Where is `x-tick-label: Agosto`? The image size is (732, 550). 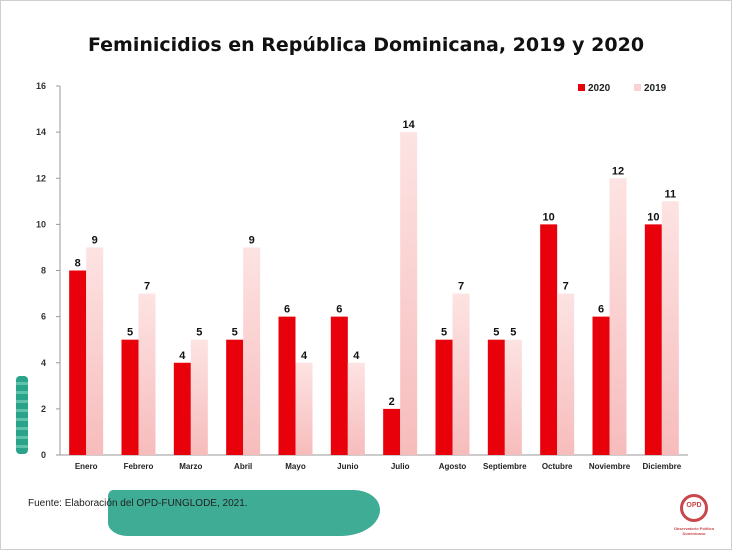 x-tick-label: Agosto is located at coordinates (453, 466).